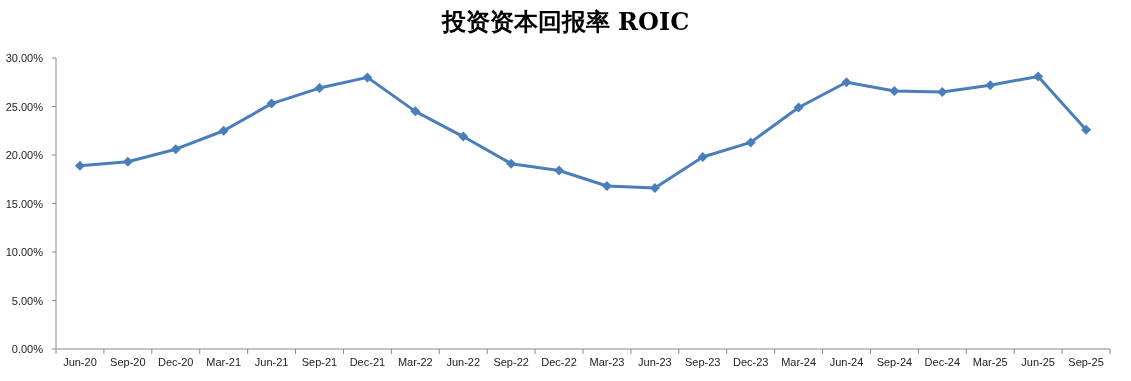 This screenshot has height=381, width=1131. Describe the element at coordinates (703, 362) in the screenshot. I see `x-tick-label: Sep-23` at that location.